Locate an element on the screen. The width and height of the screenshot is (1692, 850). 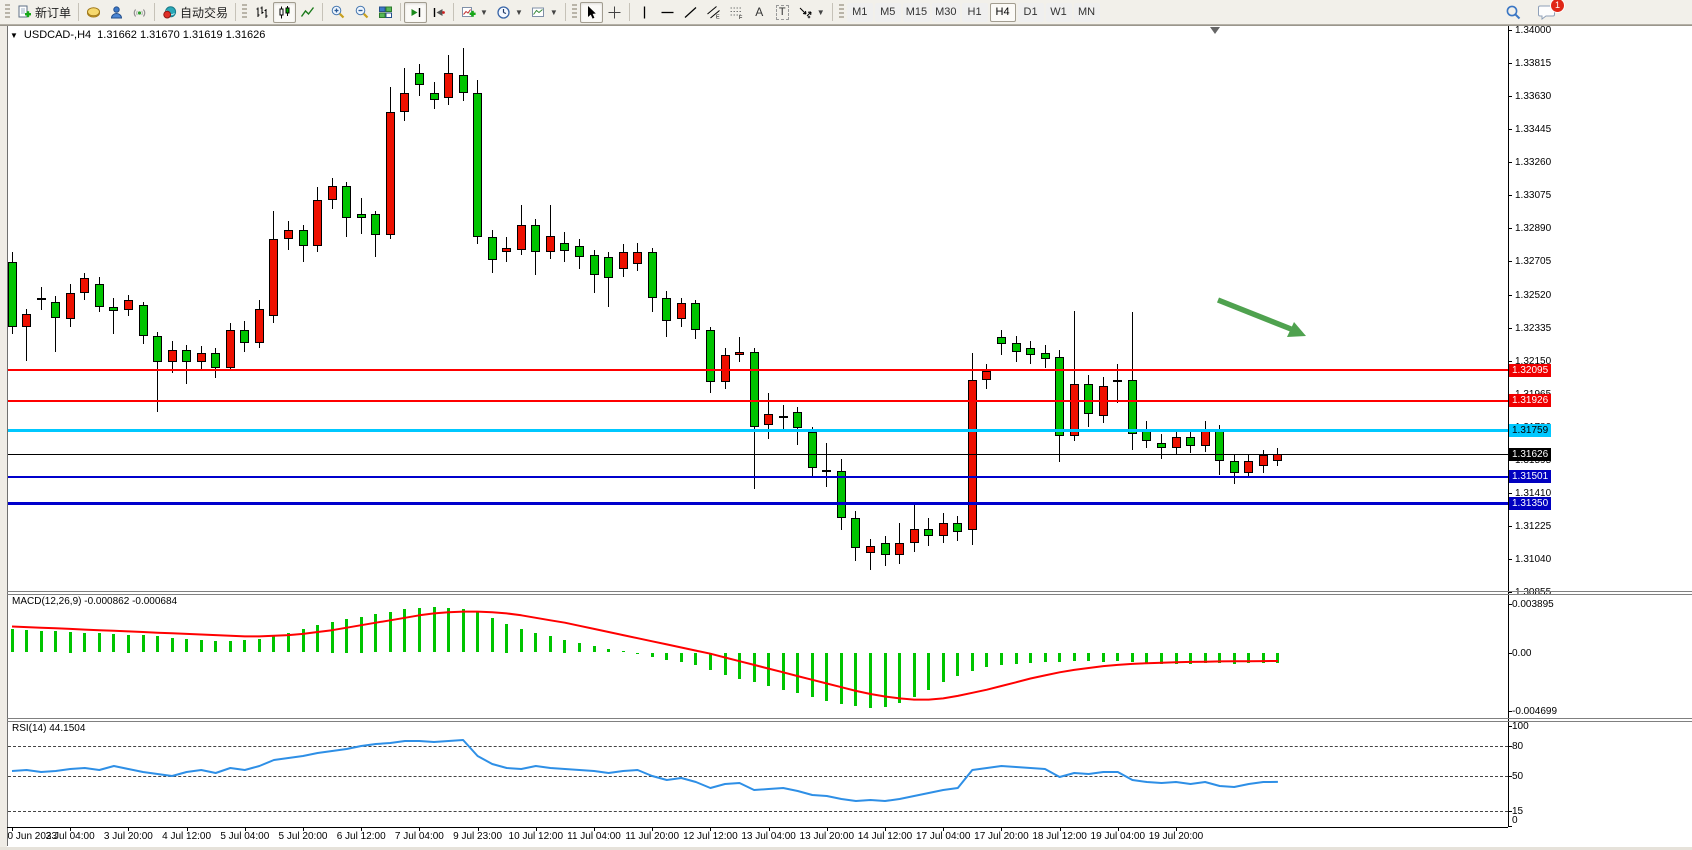
price-axis-label: 1.33630 is located at coordinates (1533, 97).